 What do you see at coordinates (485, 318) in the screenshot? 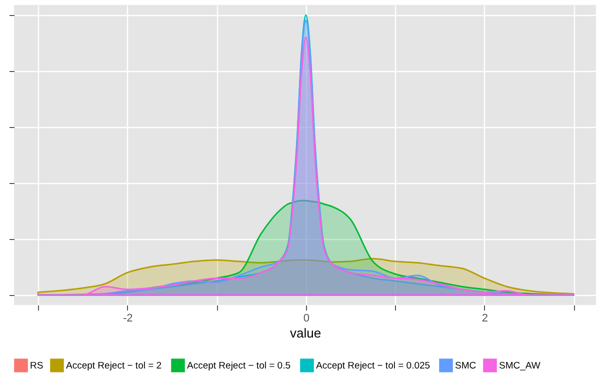
I see `x-tick-label: 2` at bounding box center [485, 318].